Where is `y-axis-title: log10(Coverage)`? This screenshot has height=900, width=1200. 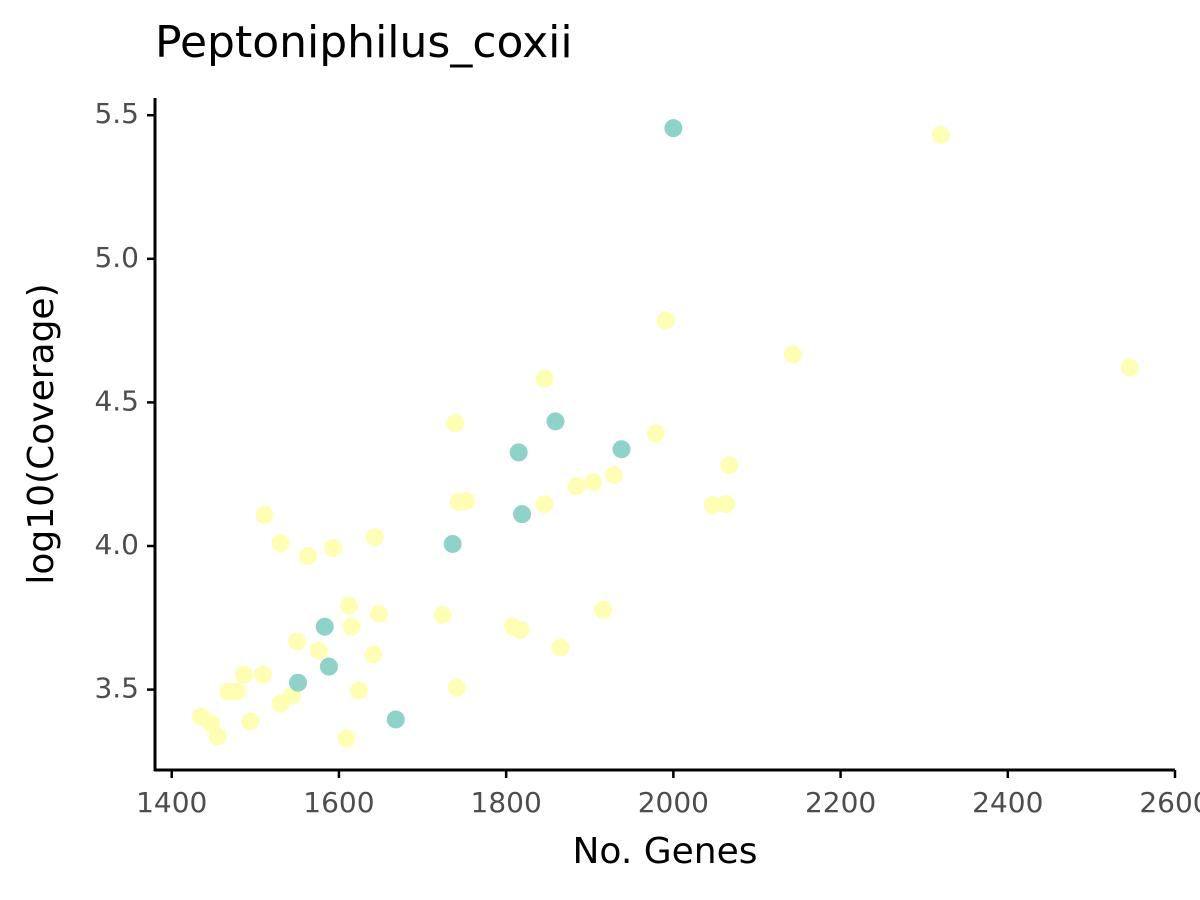
y-axis-title: log10(Coverage) is located at coordinates (41, 433).